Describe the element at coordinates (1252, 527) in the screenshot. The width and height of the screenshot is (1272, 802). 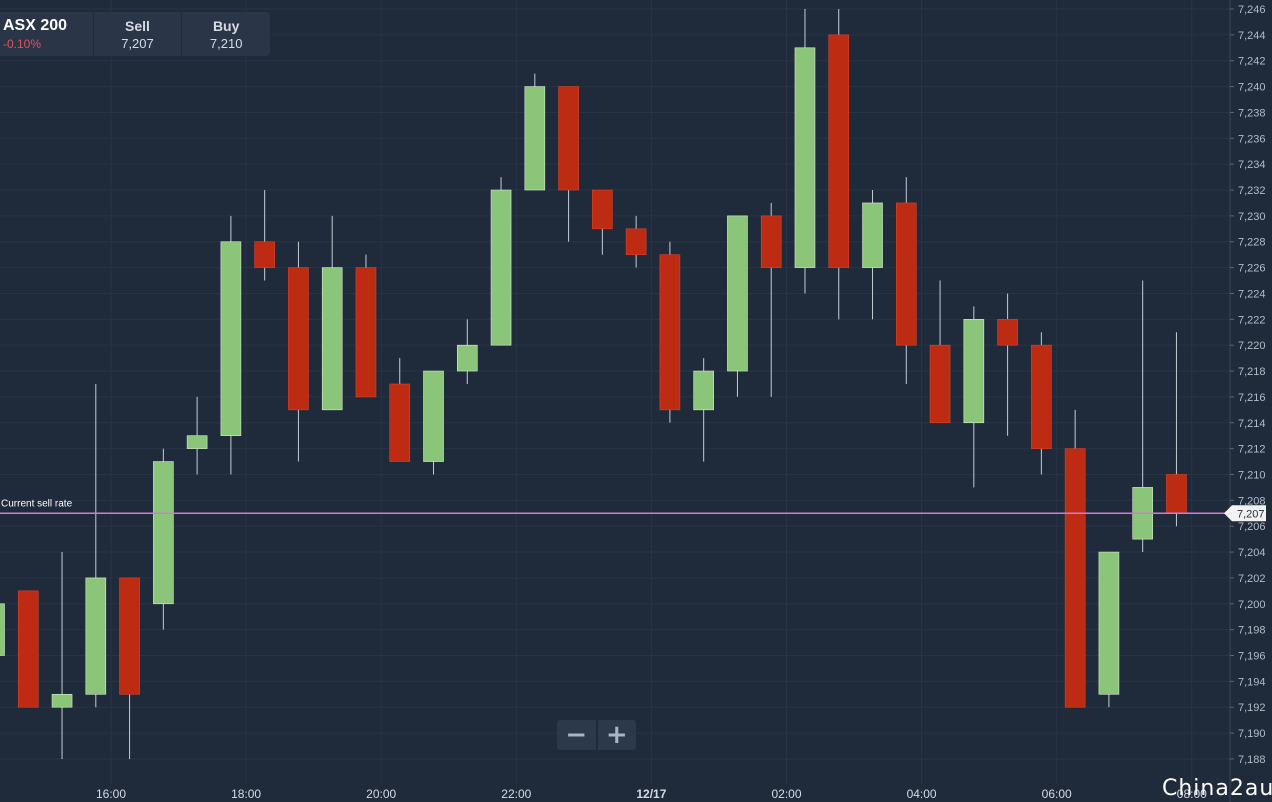
I see `y-tick-label: 7,206` at that location.